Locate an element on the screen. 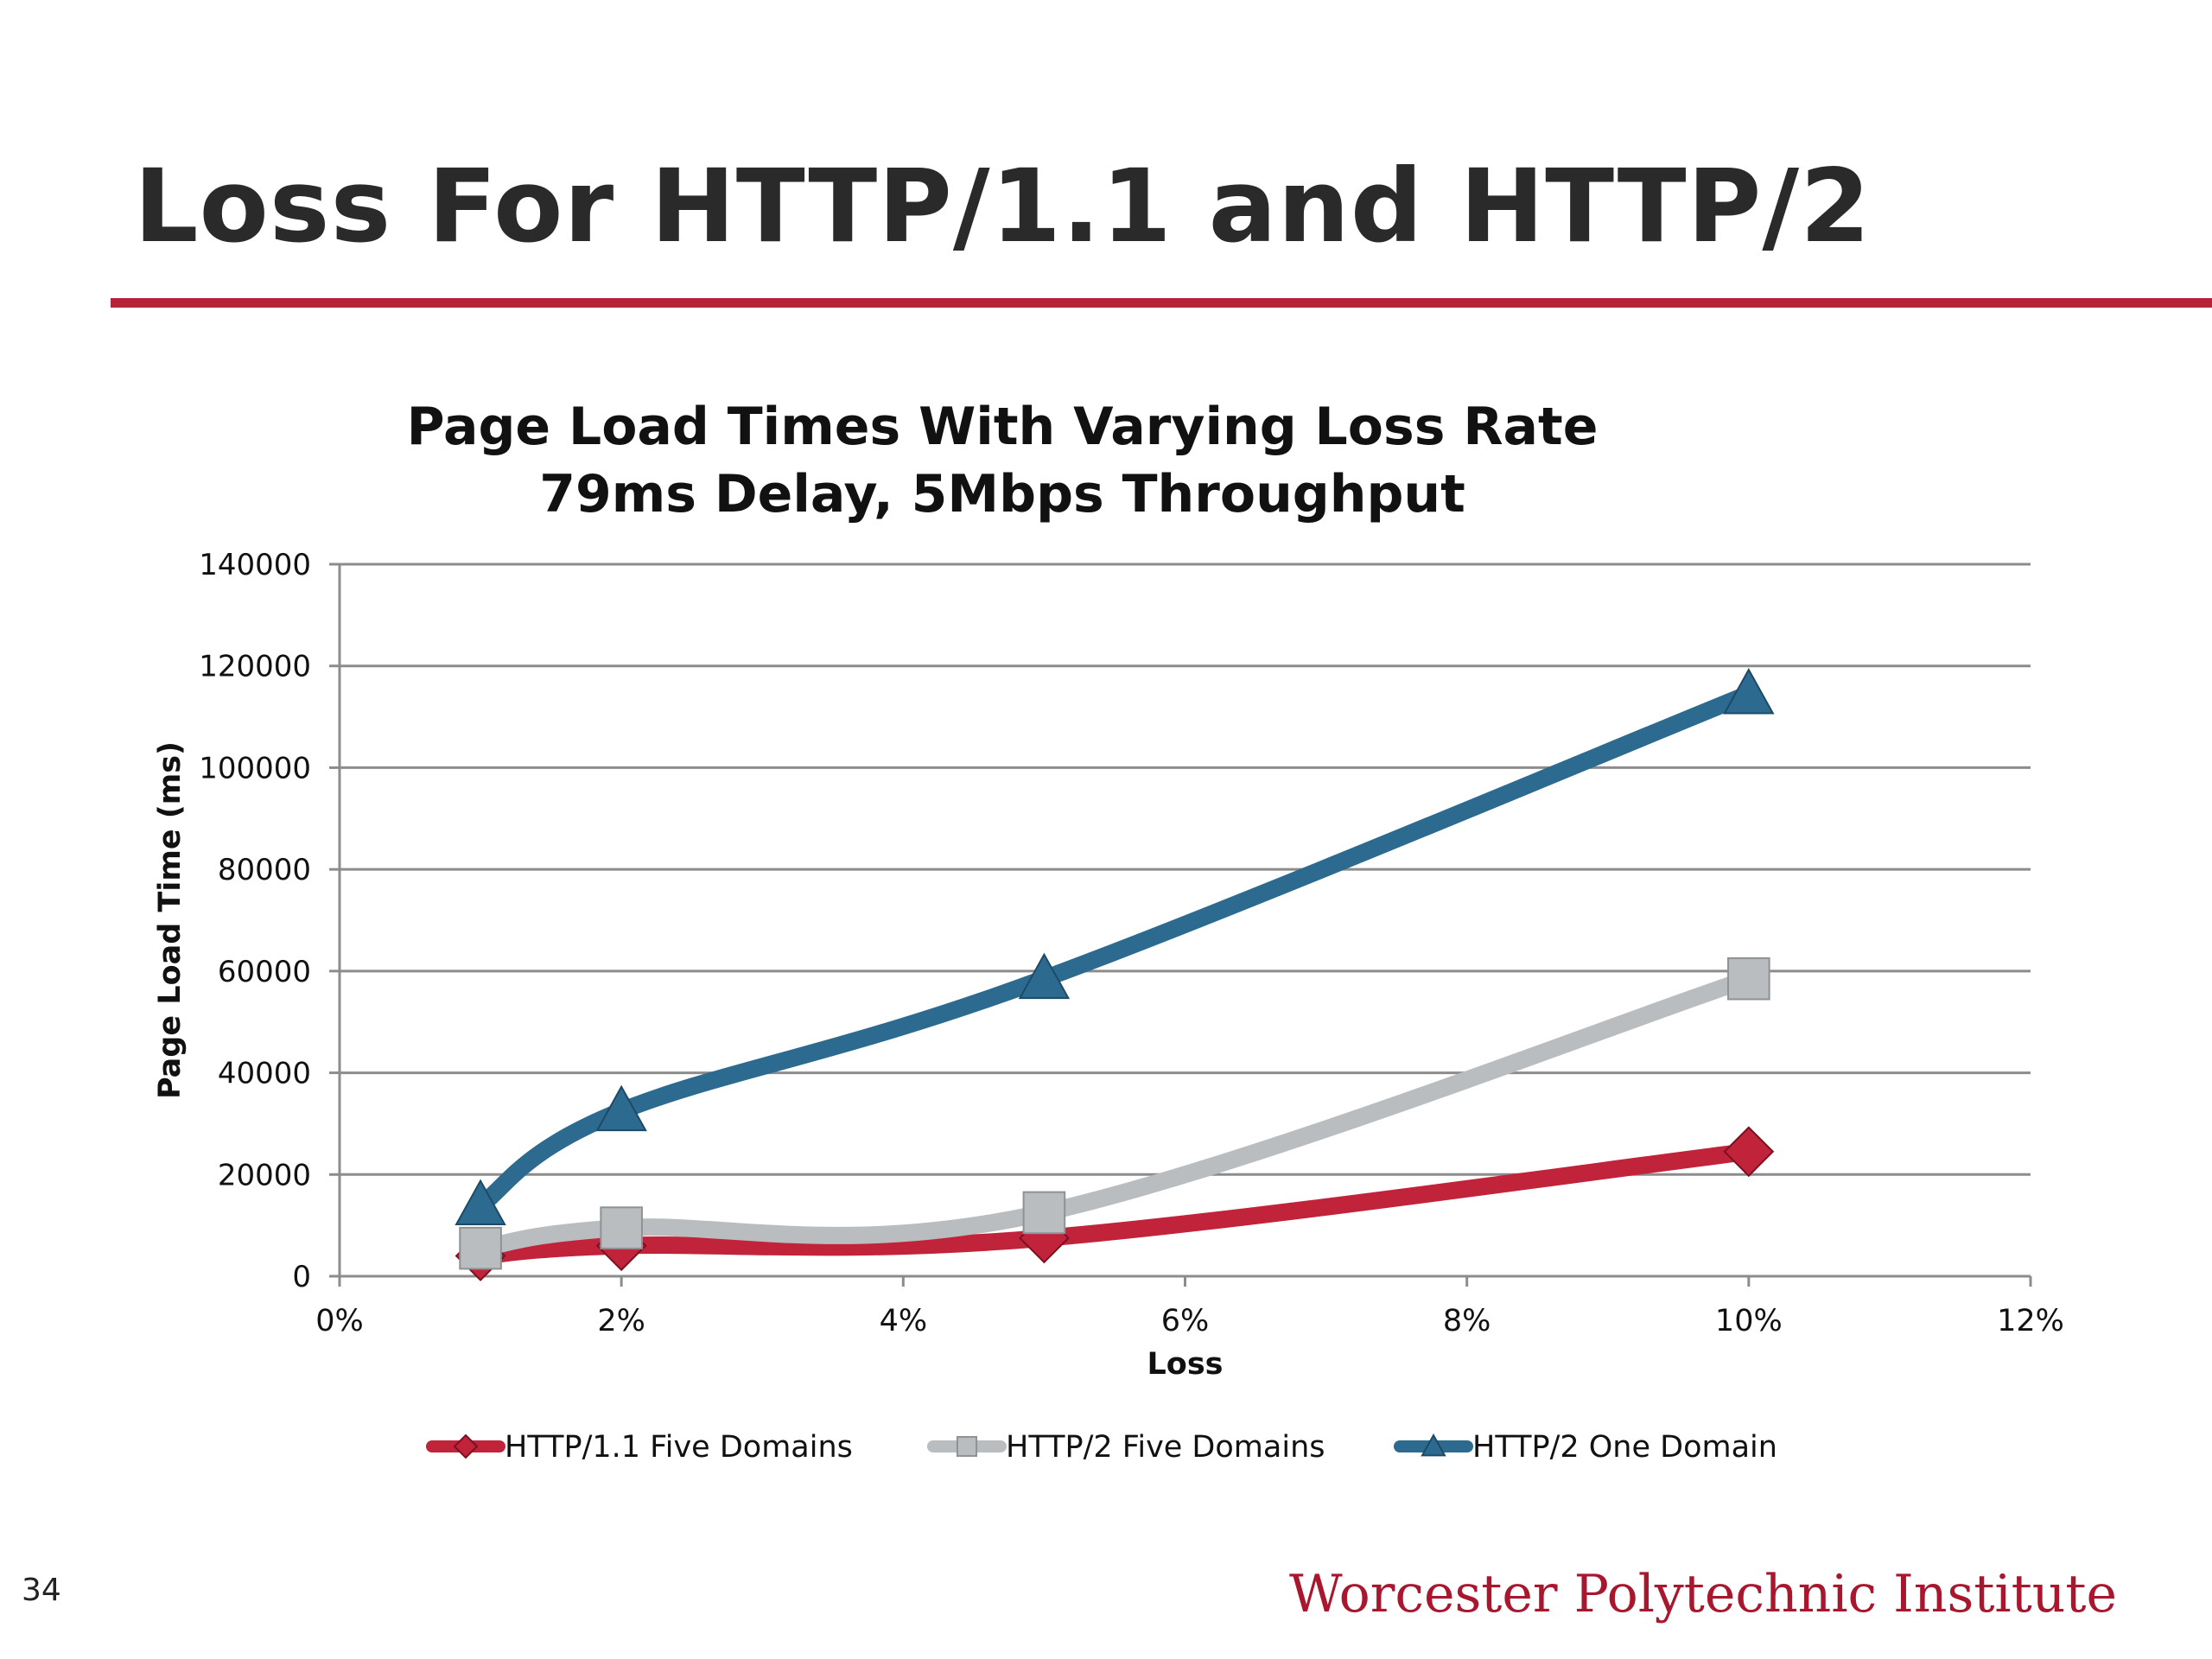  y-tick-label: 60000 is located at coordinates (264, 972).